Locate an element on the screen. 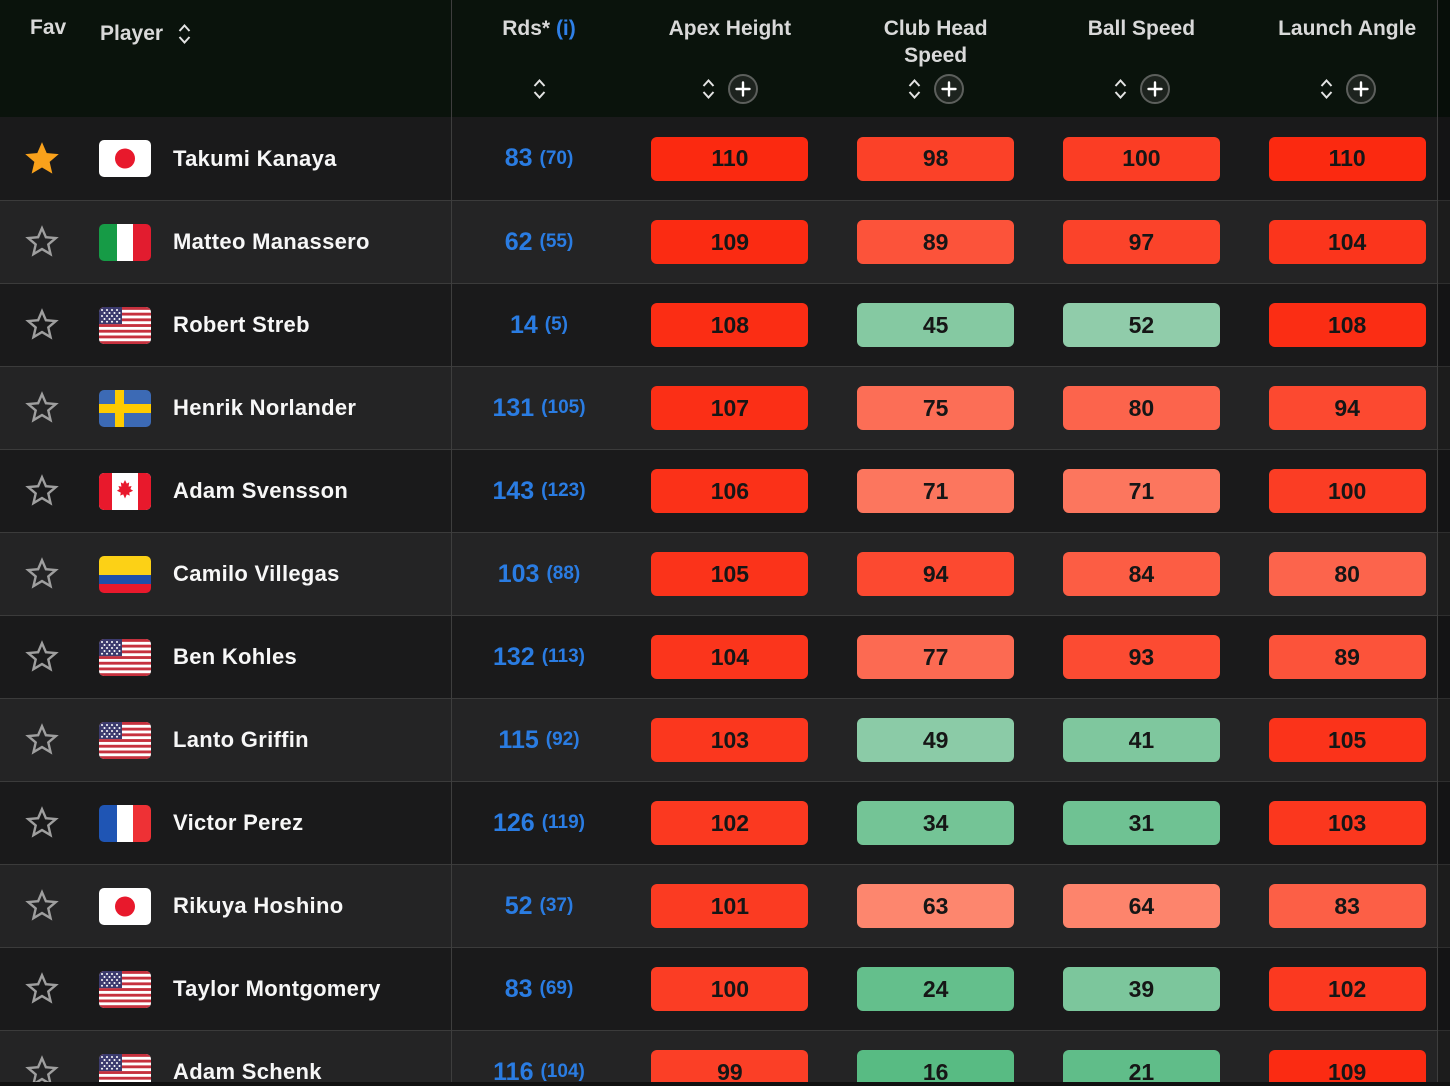  stat-pill-apex-height: 100 is located at coordinates (730, 989).